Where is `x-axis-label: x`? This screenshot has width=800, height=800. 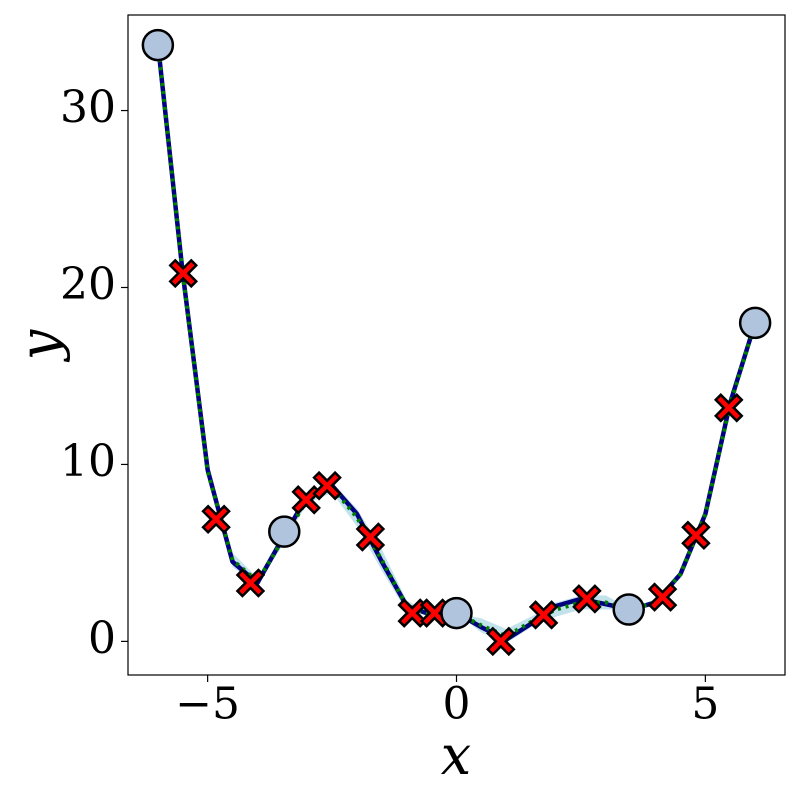
x-axis-label: x is located at coordinates (456, 755).